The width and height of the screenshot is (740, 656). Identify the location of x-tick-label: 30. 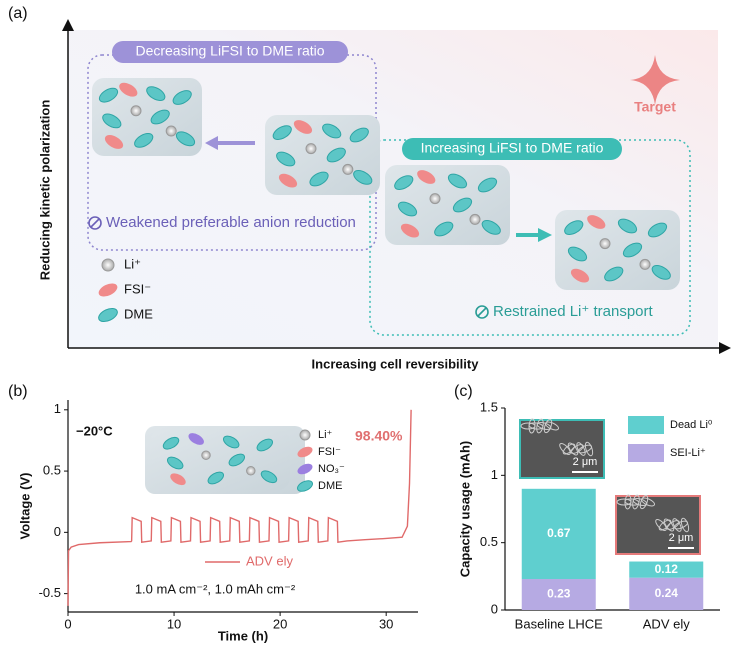
(386, 623).